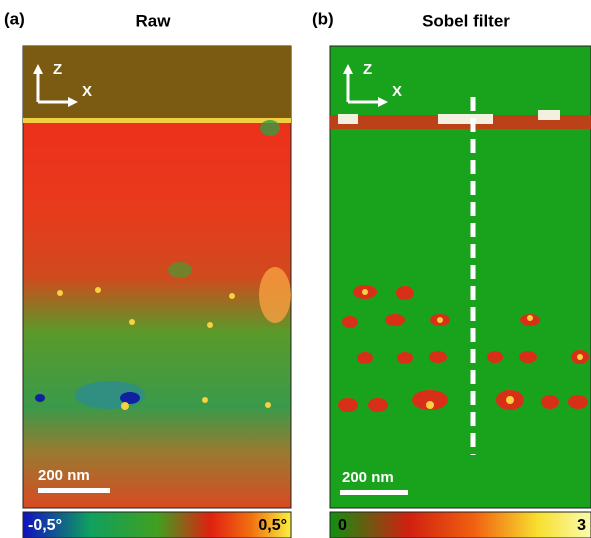  What do you see at coordinates (272, 525) in the screenshot?
I see `colorbar-max: 0,5°` at bounding box center [272, 525].